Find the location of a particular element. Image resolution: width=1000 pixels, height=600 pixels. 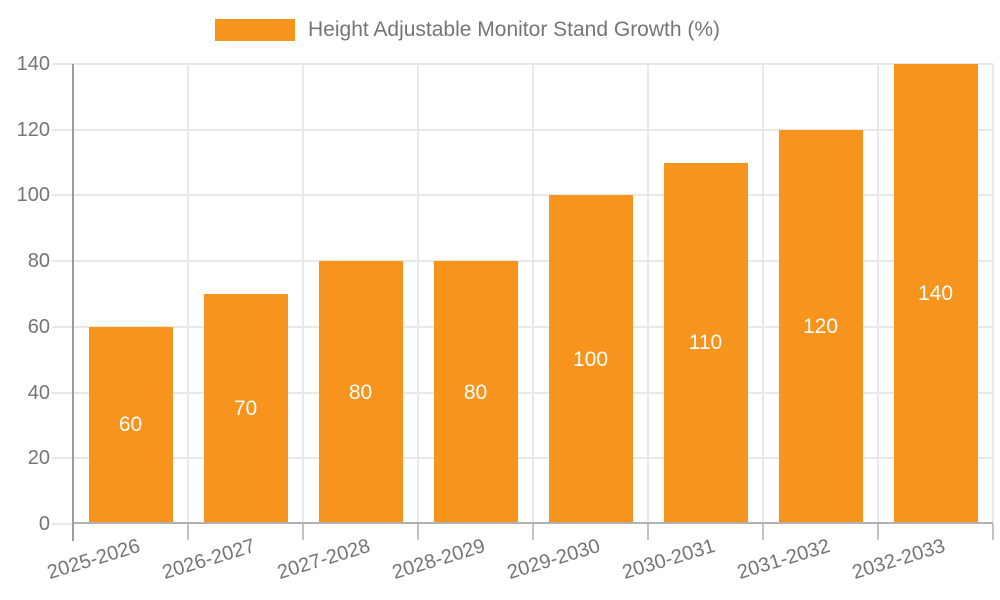

y-tick-label: 120 is located at coordinates (33, 129).